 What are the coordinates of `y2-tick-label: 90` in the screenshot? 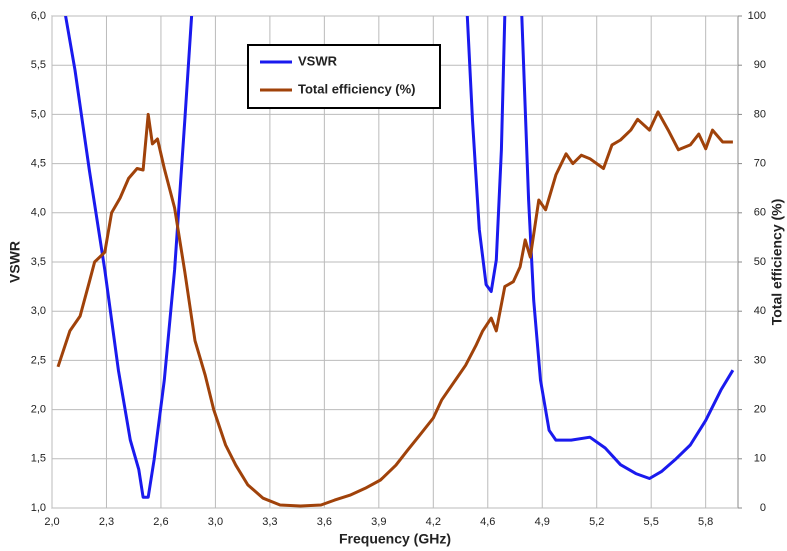 It's located at (760, 65).